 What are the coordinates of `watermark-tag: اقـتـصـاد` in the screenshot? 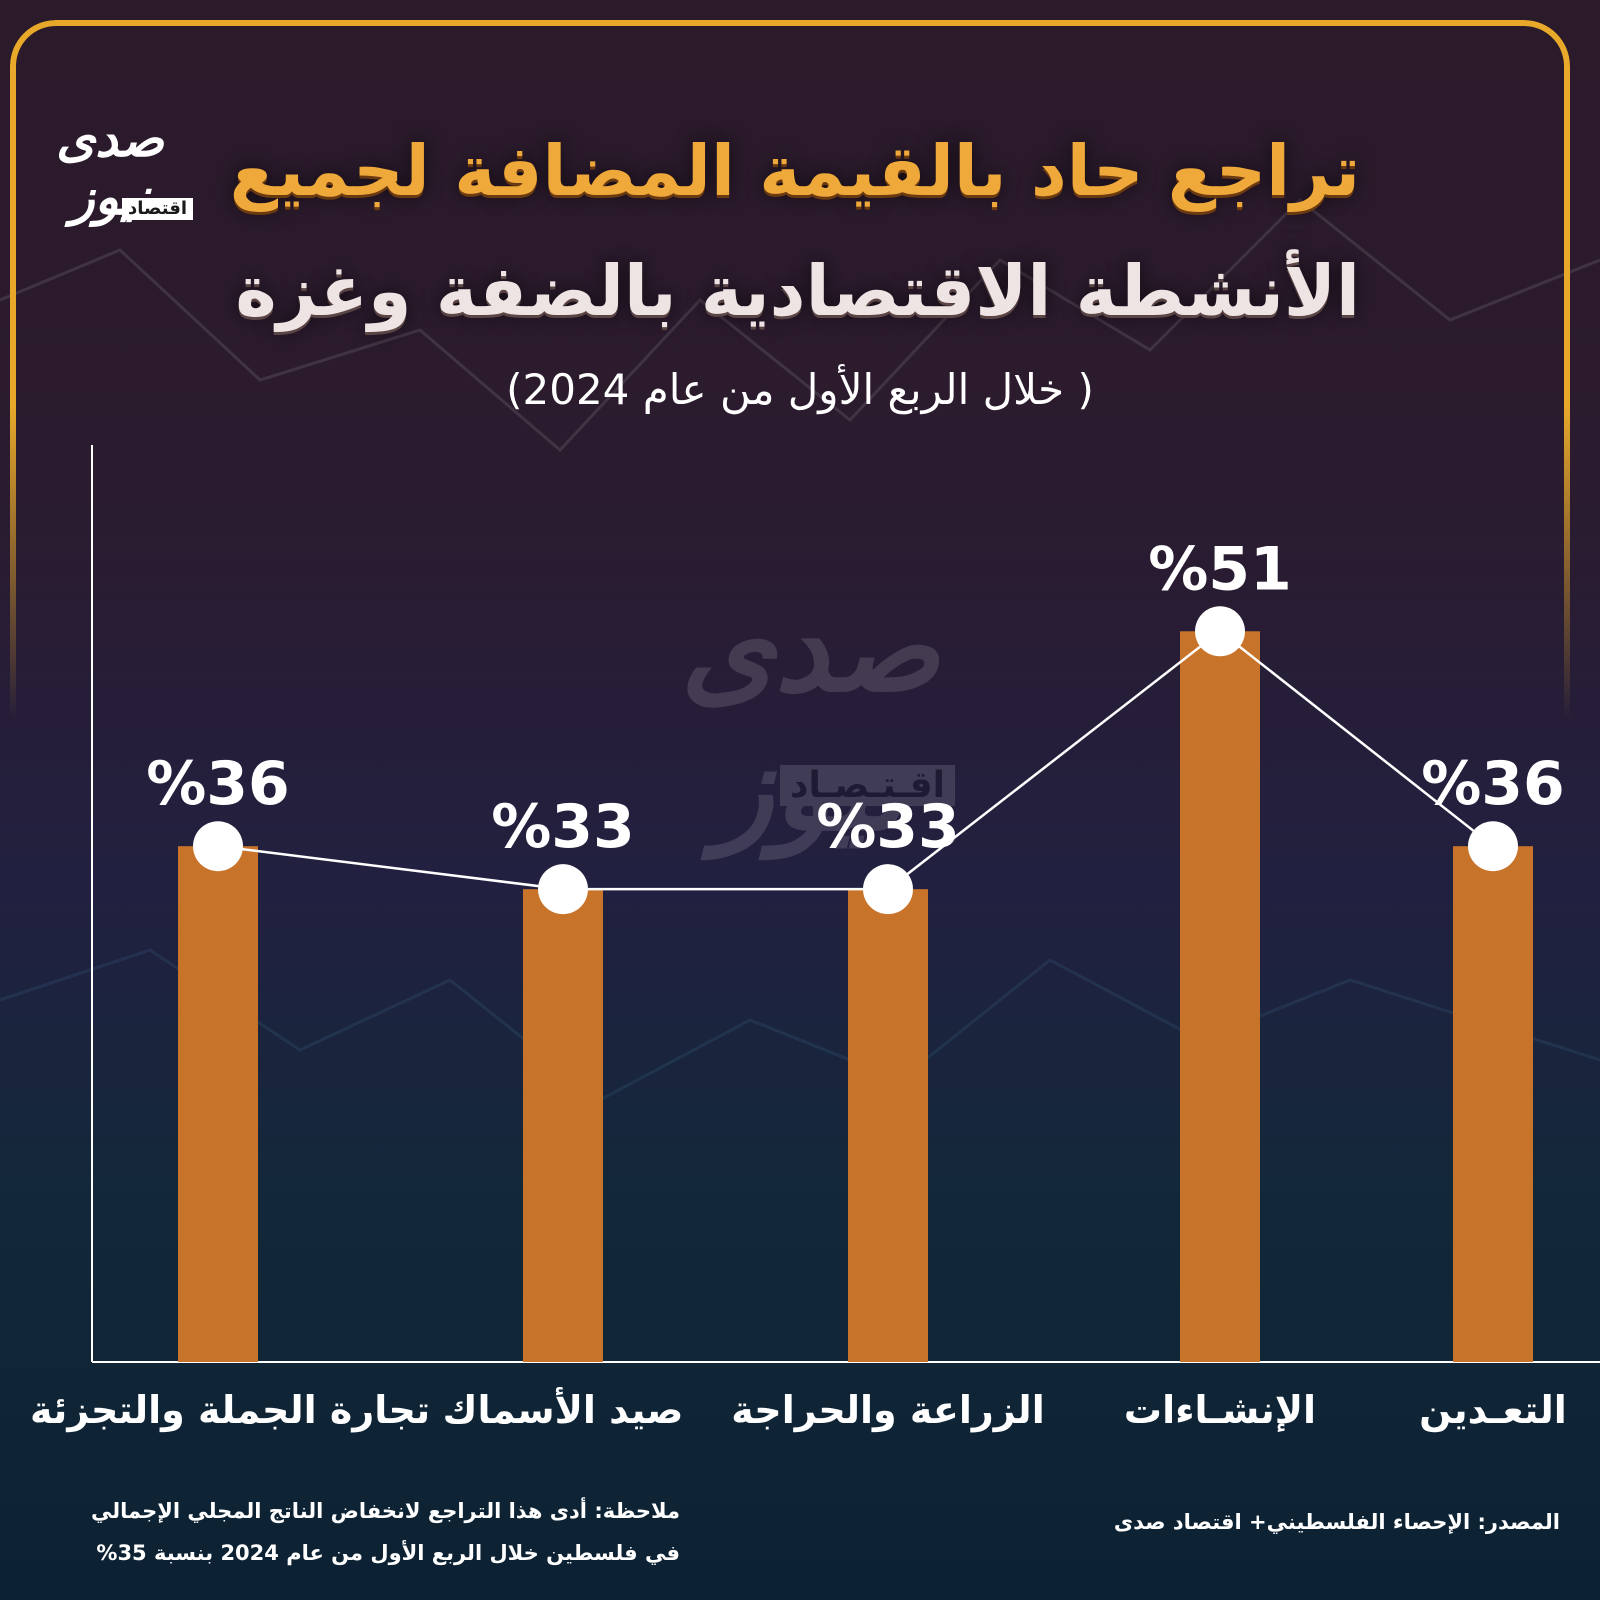 It's located at (867, 785).